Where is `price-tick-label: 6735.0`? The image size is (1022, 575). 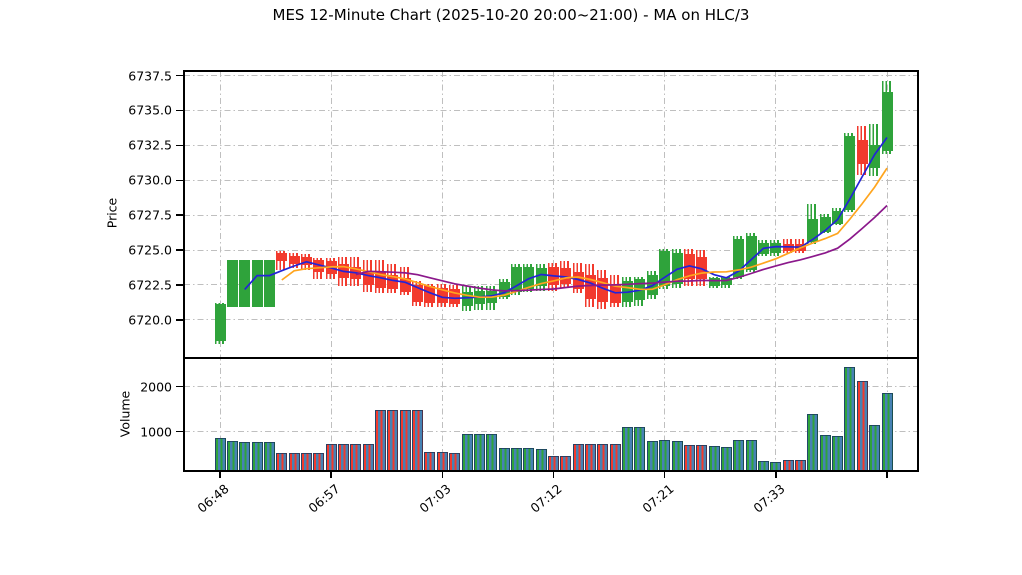 price-tick-label: 6735.0 is located at coordinates (150, 110).